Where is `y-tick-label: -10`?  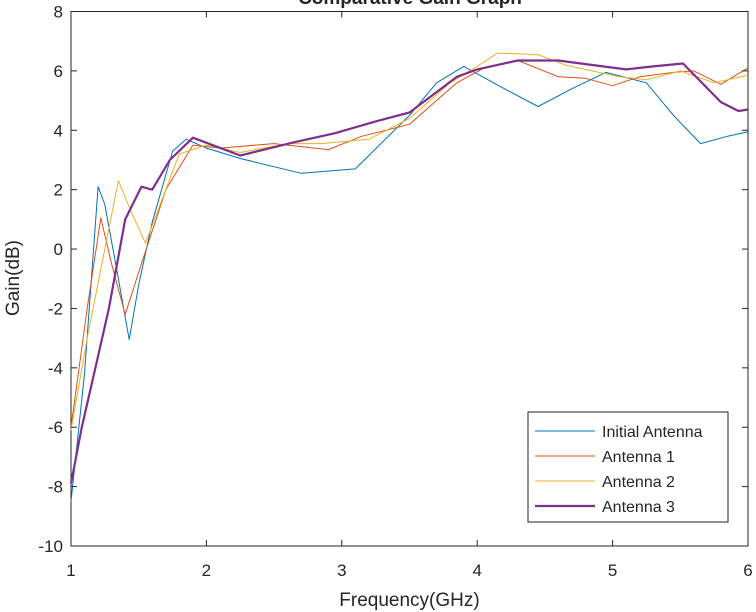 y-tick-label: -10 is located at coordinates (50, 546).